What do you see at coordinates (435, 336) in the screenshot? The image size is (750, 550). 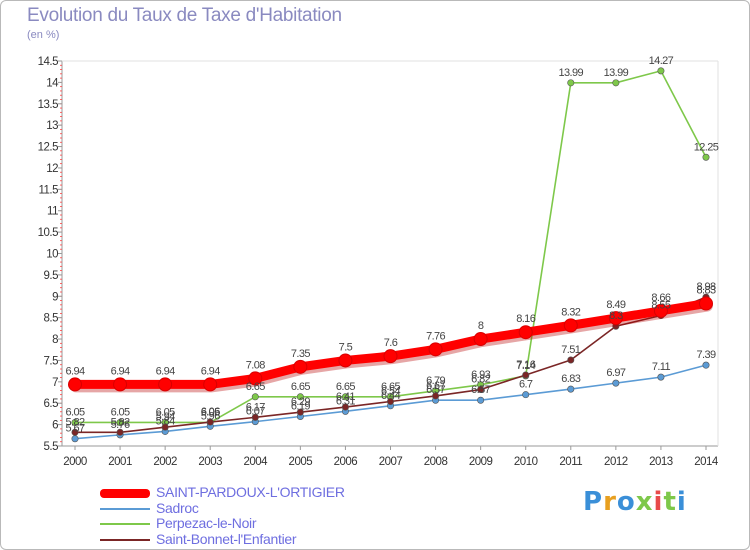 I see `data-label: 7.76` at bounding box center [435, 336].